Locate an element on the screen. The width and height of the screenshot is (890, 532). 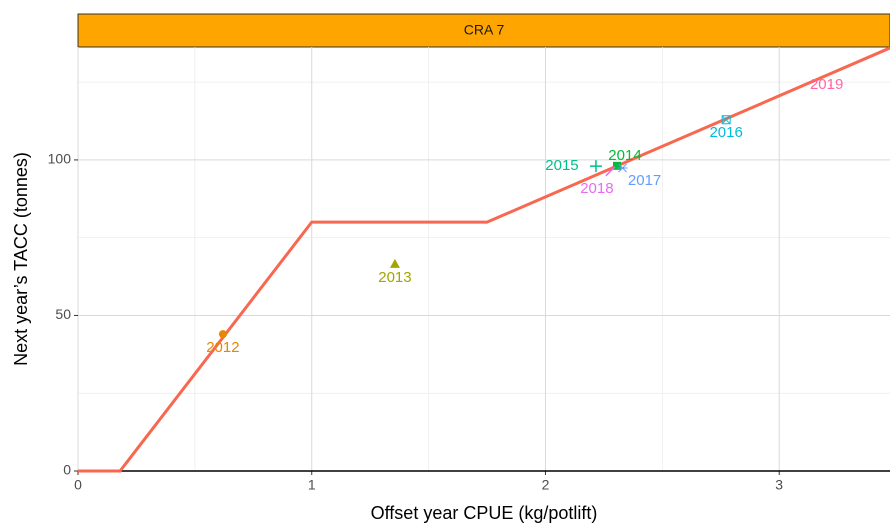
y-tick-label: 0 is located at coordinates (67, 470).